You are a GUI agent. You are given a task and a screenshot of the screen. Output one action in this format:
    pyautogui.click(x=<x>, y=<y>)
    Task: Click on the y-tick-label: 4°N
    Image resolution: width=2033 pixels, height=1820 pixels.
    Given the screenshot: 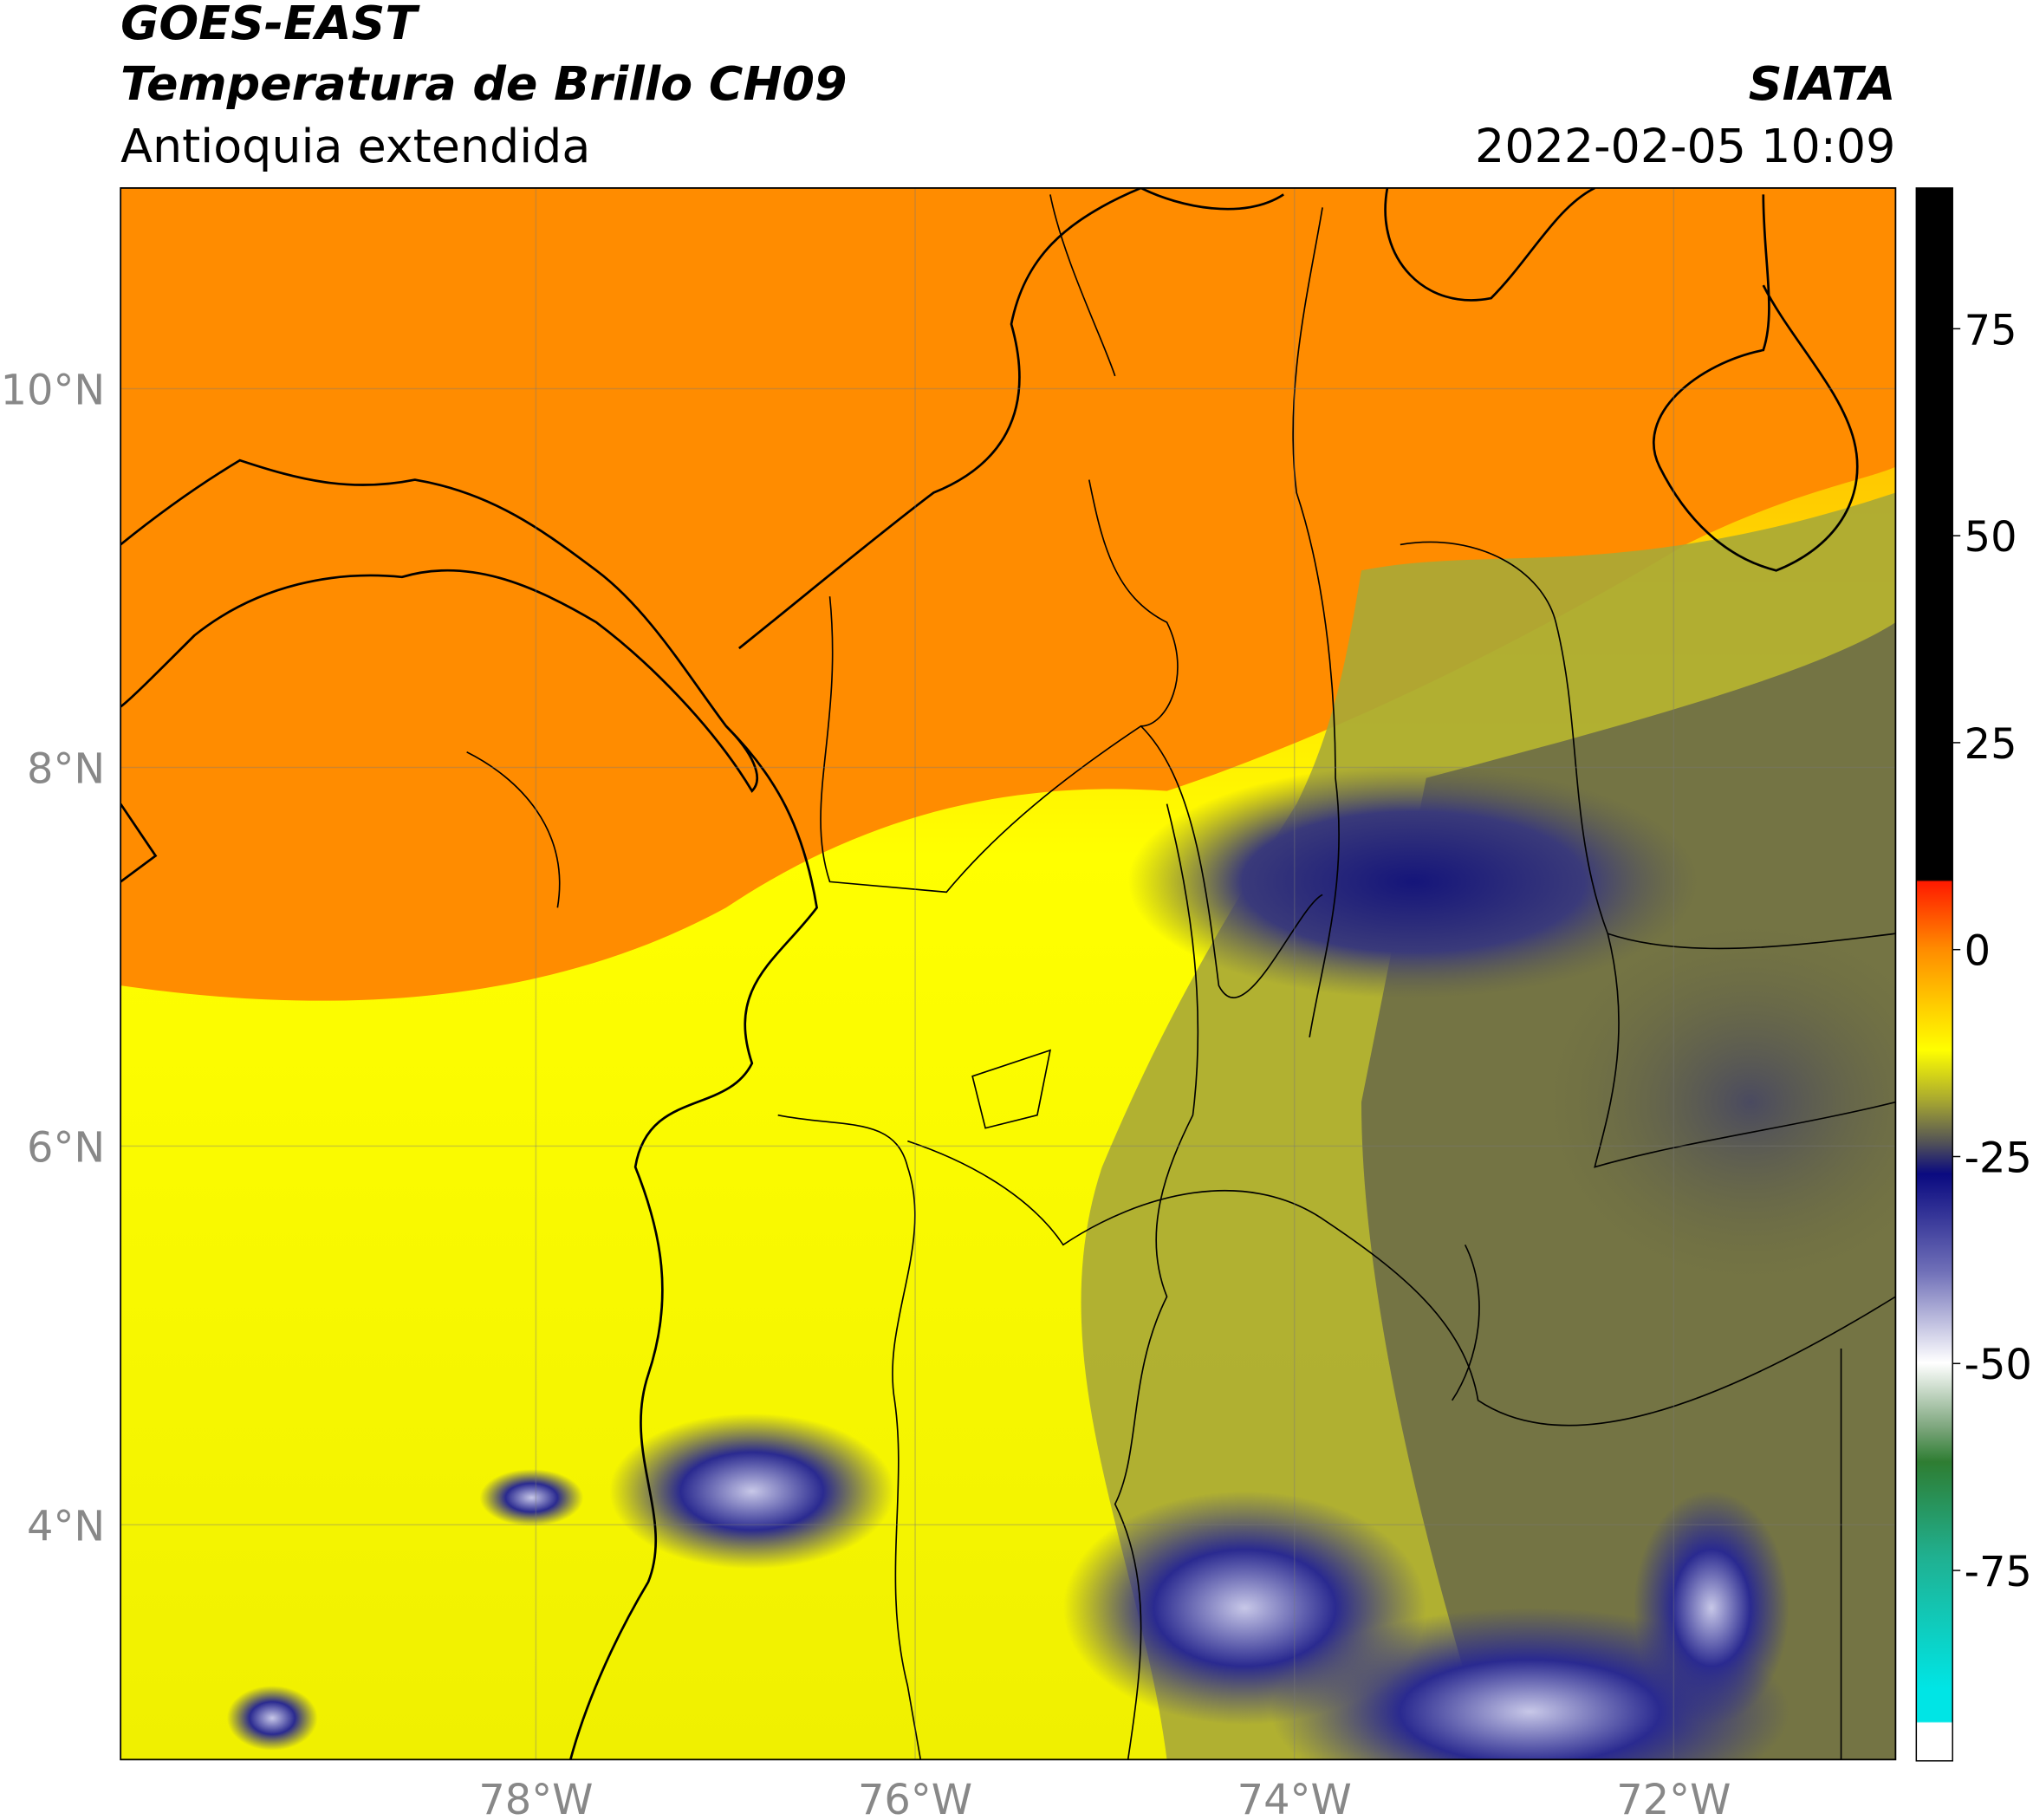 What is the action you would take?
    pyautogui.click(x=66, y=1526)
    